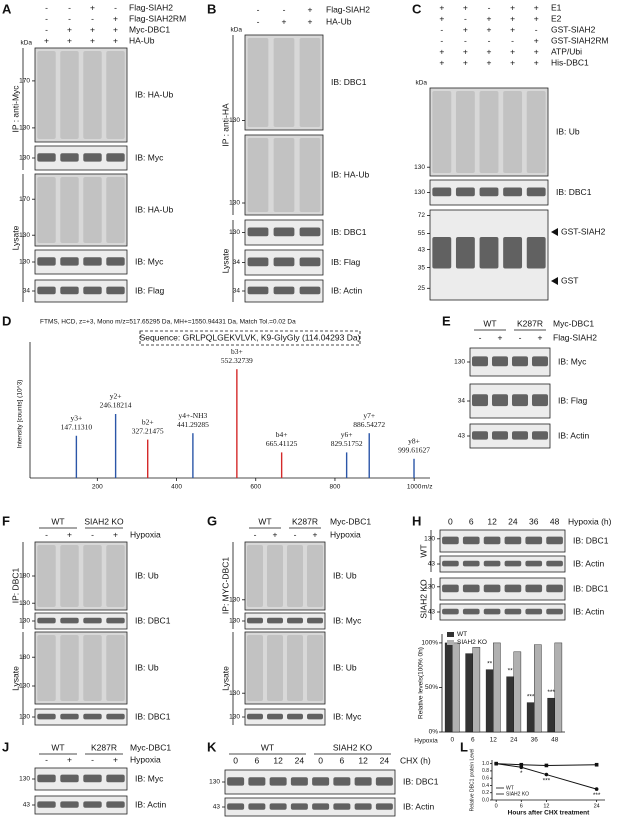  I want to click on blot-label: IB: HA-Ub, so click(154, 209).